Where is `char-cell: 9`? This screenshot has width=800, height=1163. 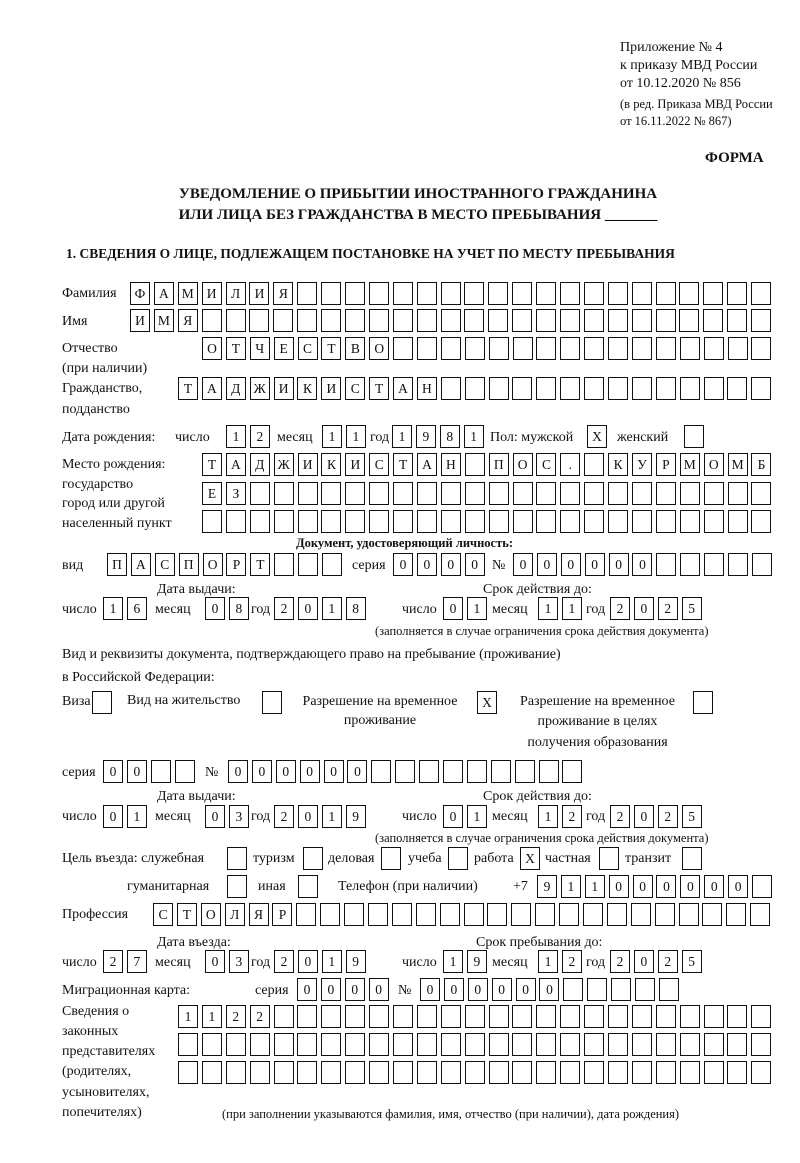
char-cell: 9 is located at coordinates (547, 886).